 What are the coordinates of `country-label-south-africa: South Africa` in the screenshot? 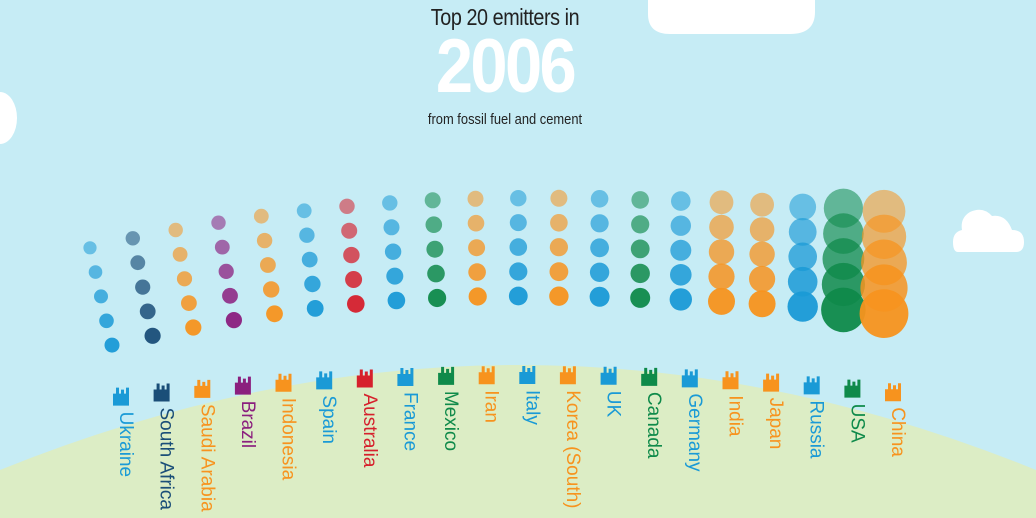 It's located at (166, 459).